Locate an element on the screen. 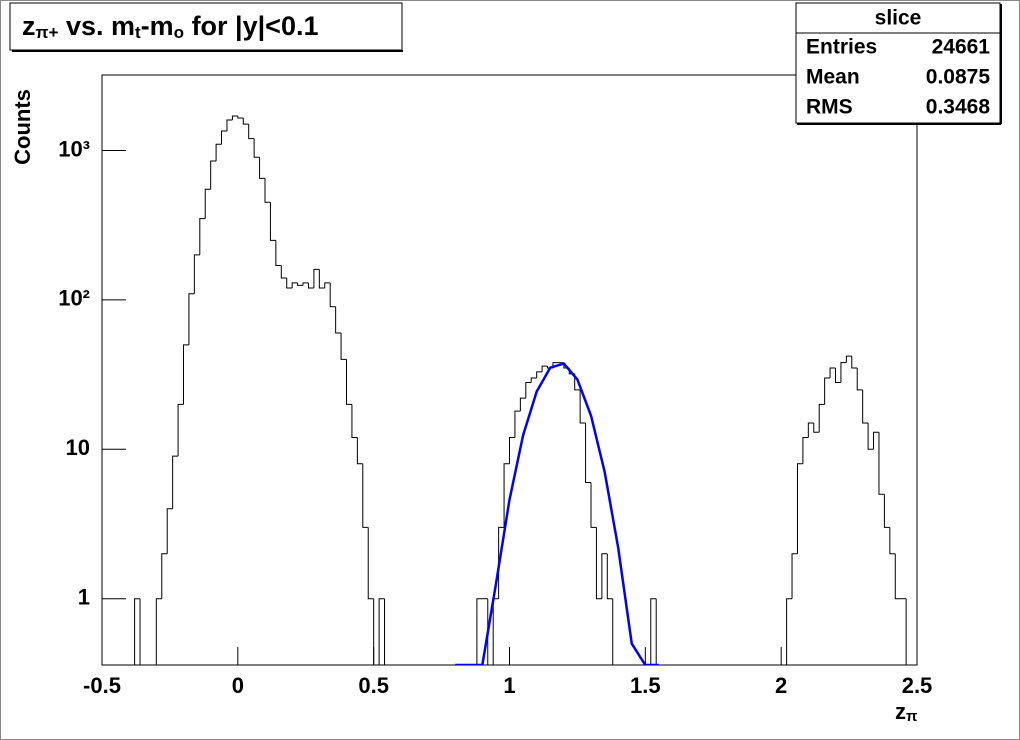 This screenshot has width=1020, height=740. x-label-part: z is located at coordinates (900, 711).